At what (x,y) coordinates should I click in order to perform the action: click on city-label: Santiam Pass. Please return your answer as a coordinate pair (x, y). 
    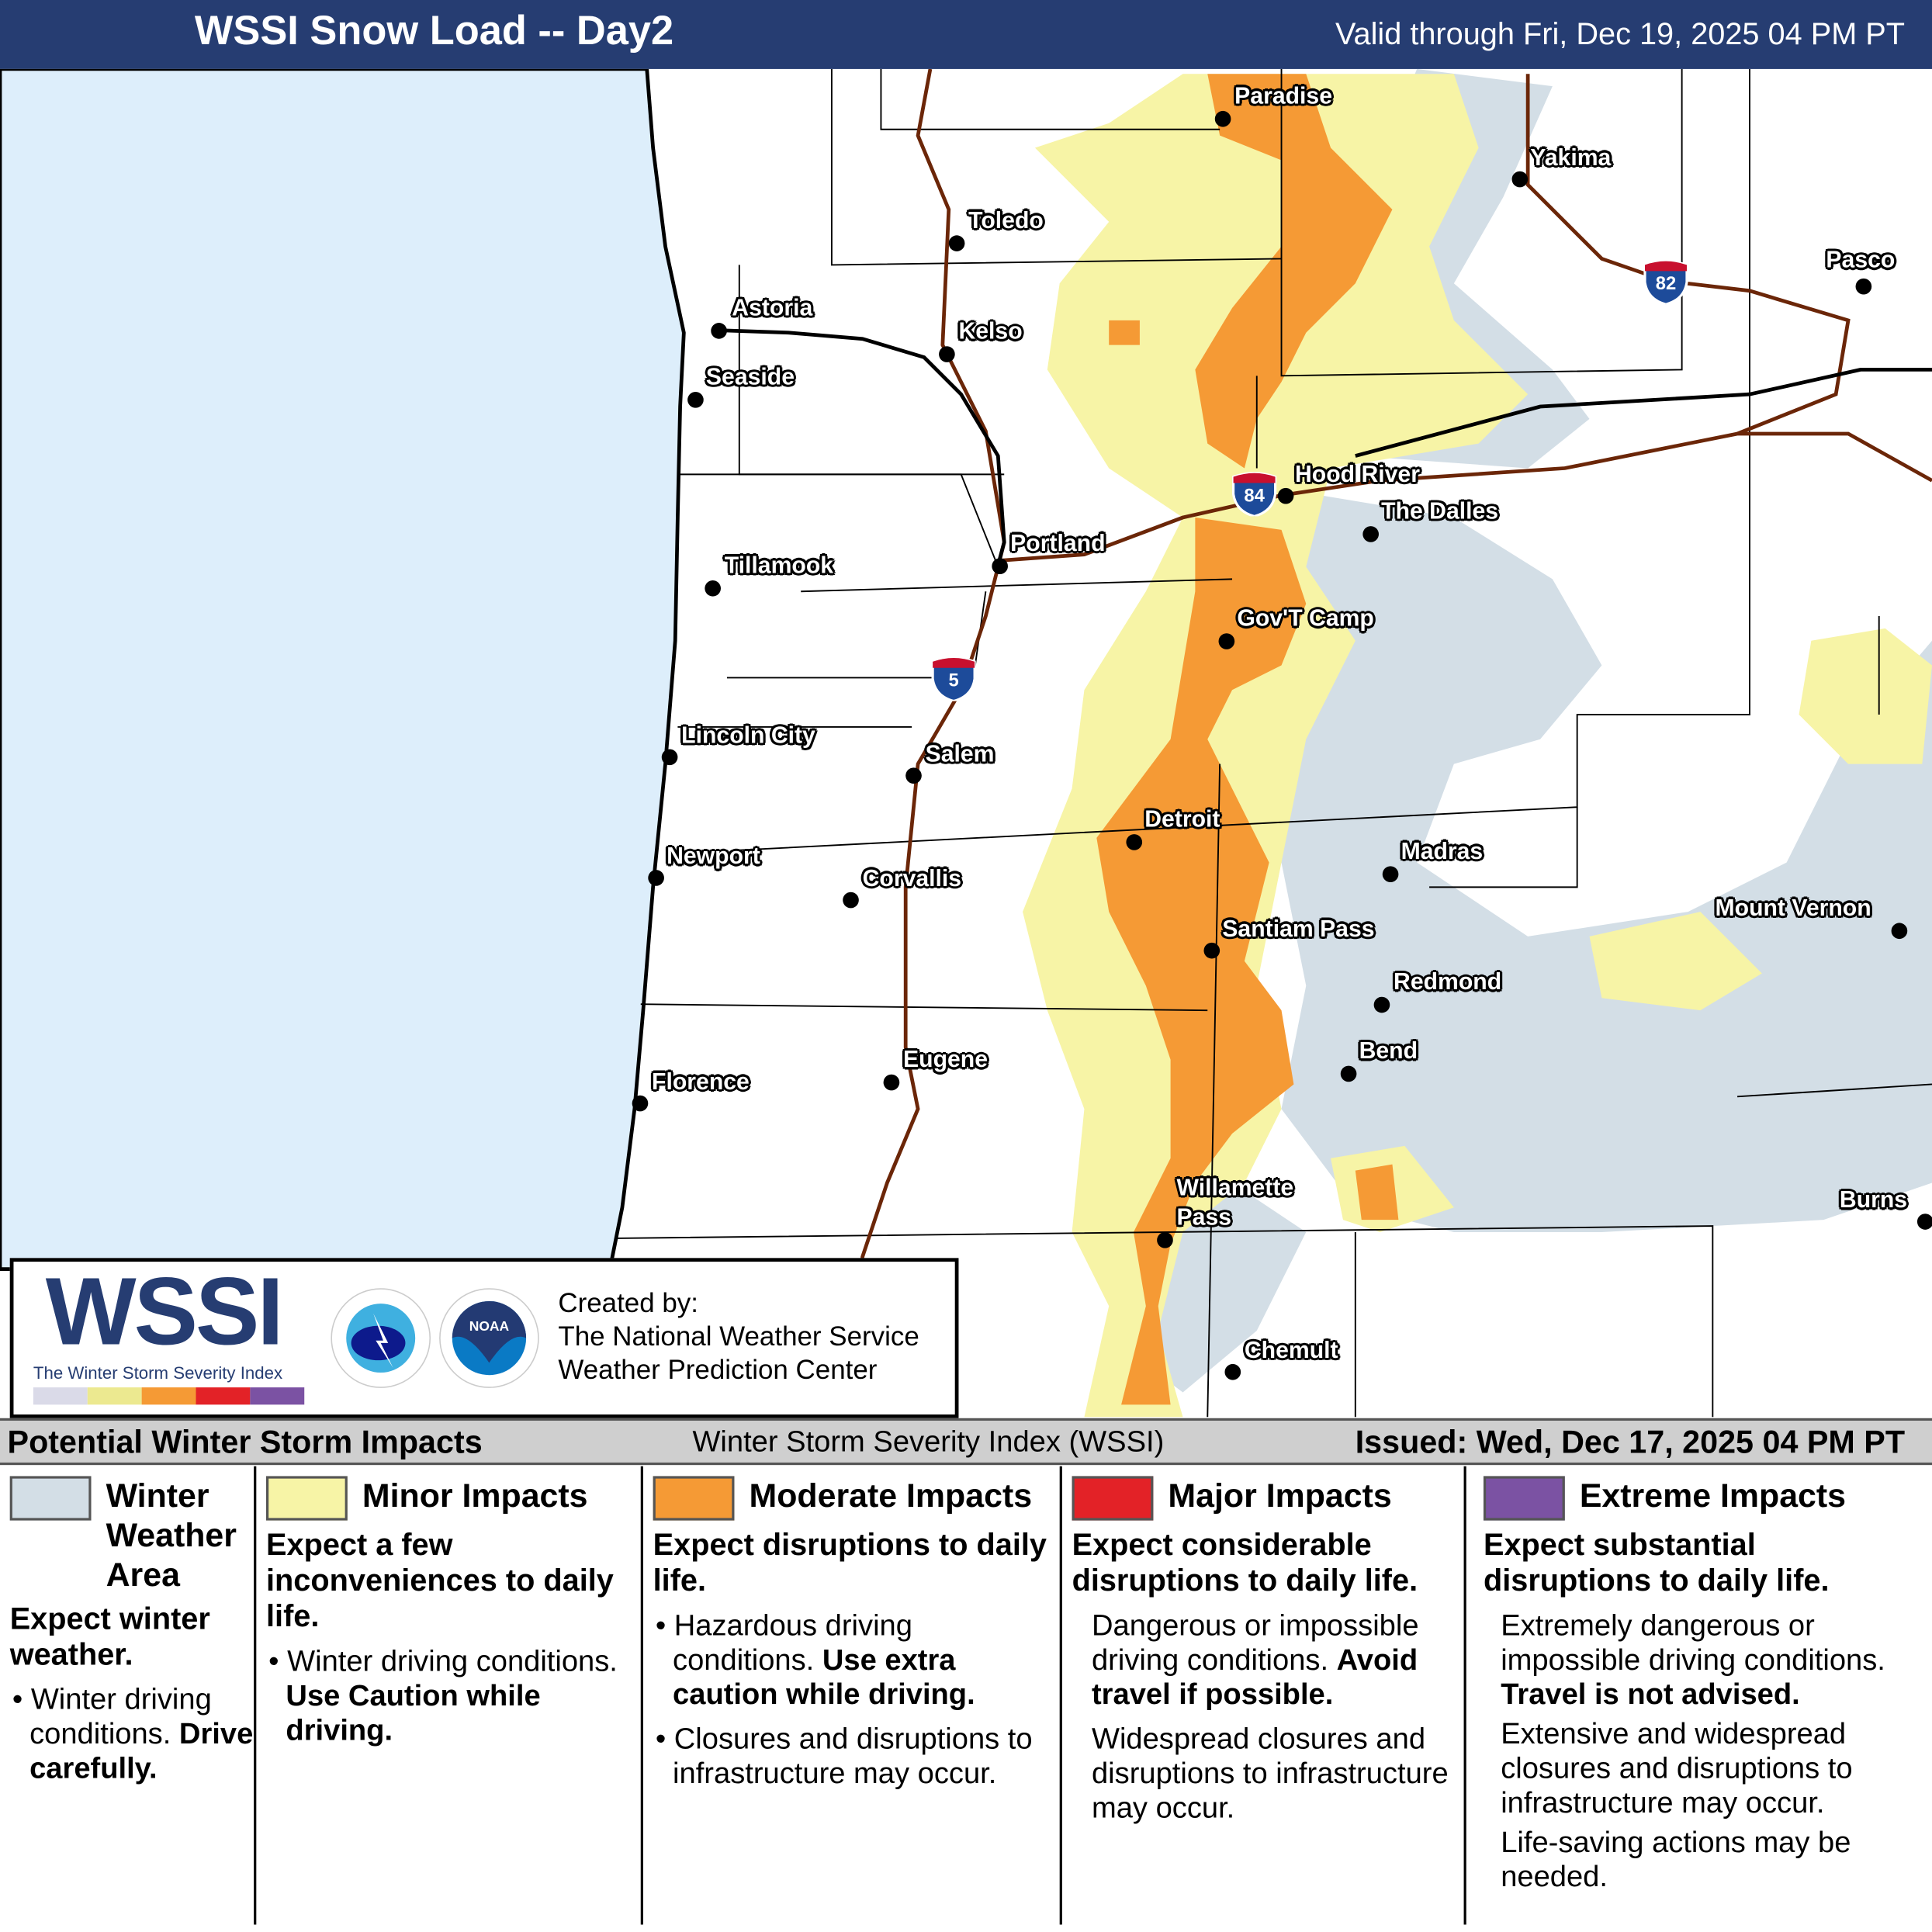
    Looking at the image, I should click on (1298, 929).